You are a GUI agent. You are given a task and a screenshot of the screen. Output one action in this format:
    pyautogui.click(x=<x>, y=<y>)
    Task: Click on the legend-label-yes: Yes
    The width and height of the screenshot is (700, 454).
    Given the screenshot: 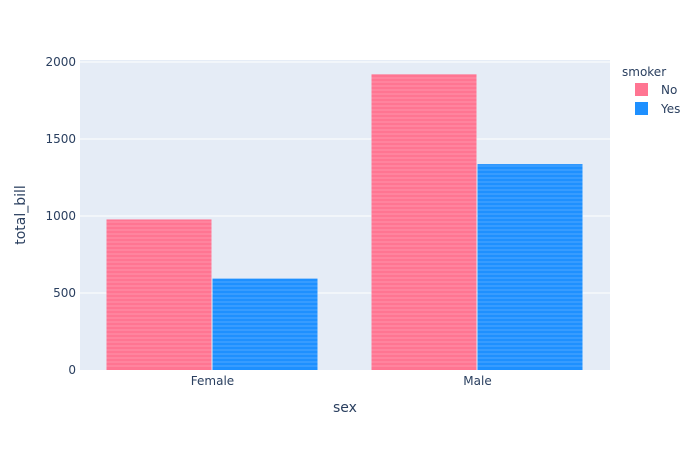 What is the action you would take?
    pyautogui.click(x=670, y=109)
    